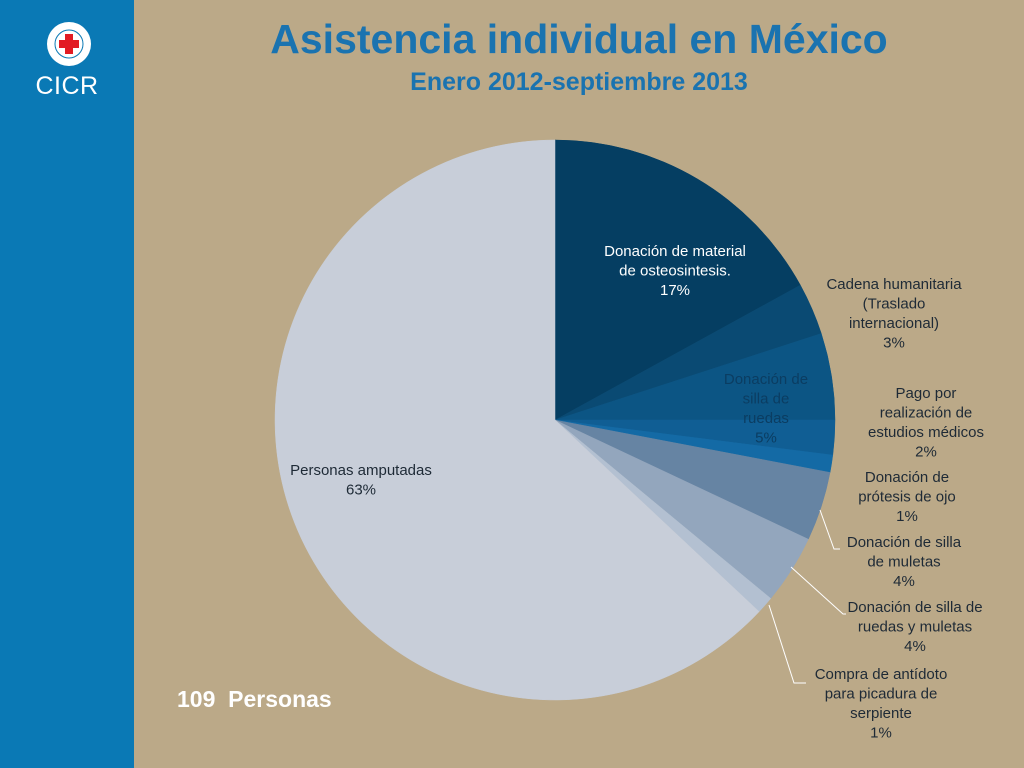 This screenshot has width=1024, height=768. What do you see at coordinates (67, 86) in the screenshot?
I see `logo-text: CICR` at bounding box center [67, 86].